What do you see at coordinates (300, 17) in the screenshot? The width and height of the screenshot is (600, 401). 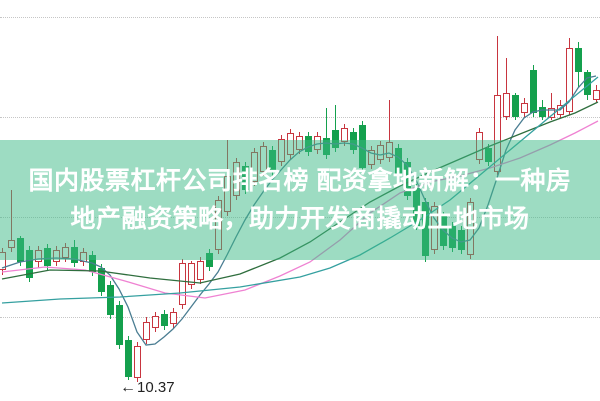 I see `gridline` at bounding box center [300, 17].